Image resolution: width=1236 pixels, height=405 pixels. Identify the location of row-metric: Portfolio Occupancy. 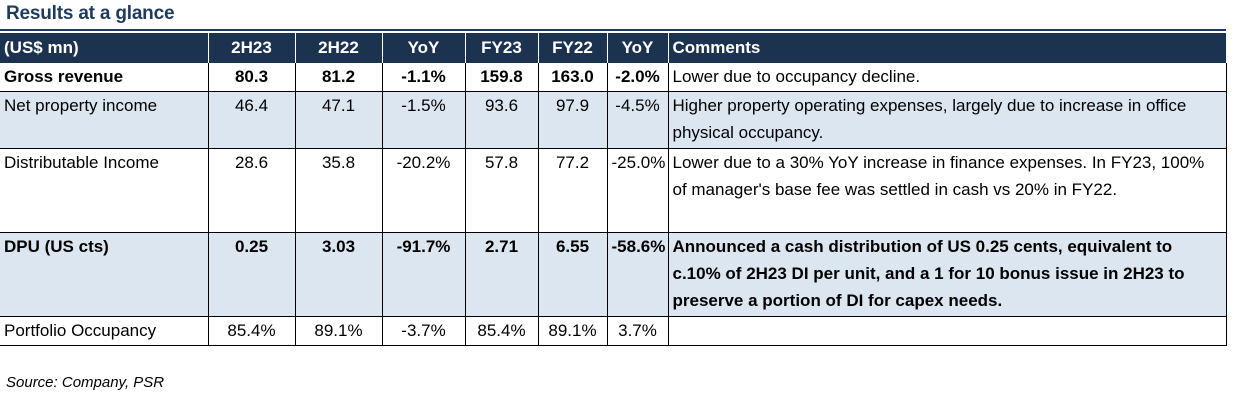
(104, 331).